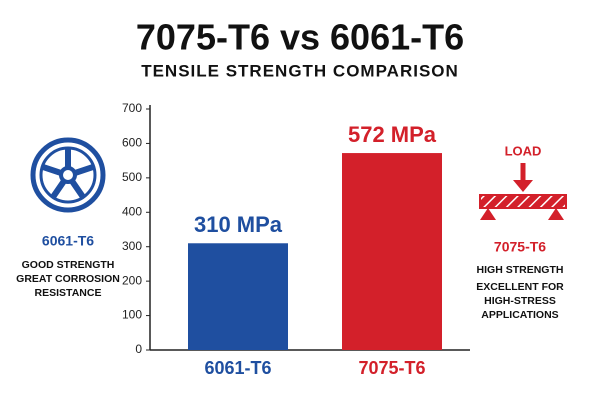  Describe the element at coordinates (68, 265) in the screenshot. I see `annotation-line: GOOD STRENGTH` at that location.